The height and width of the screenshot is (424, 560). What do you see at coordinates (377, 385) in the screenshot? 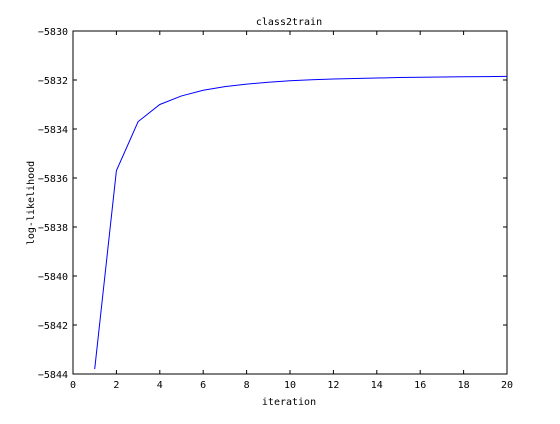
I see `x-tick-label: 14` at bounding box center [377, 385].